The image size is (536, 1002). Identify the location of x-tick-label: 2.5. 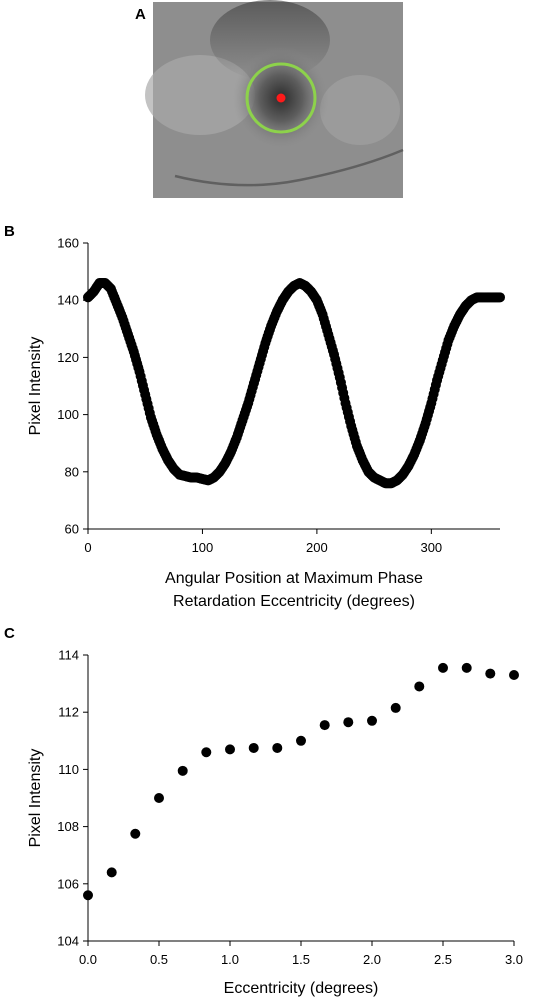
(443, 959).